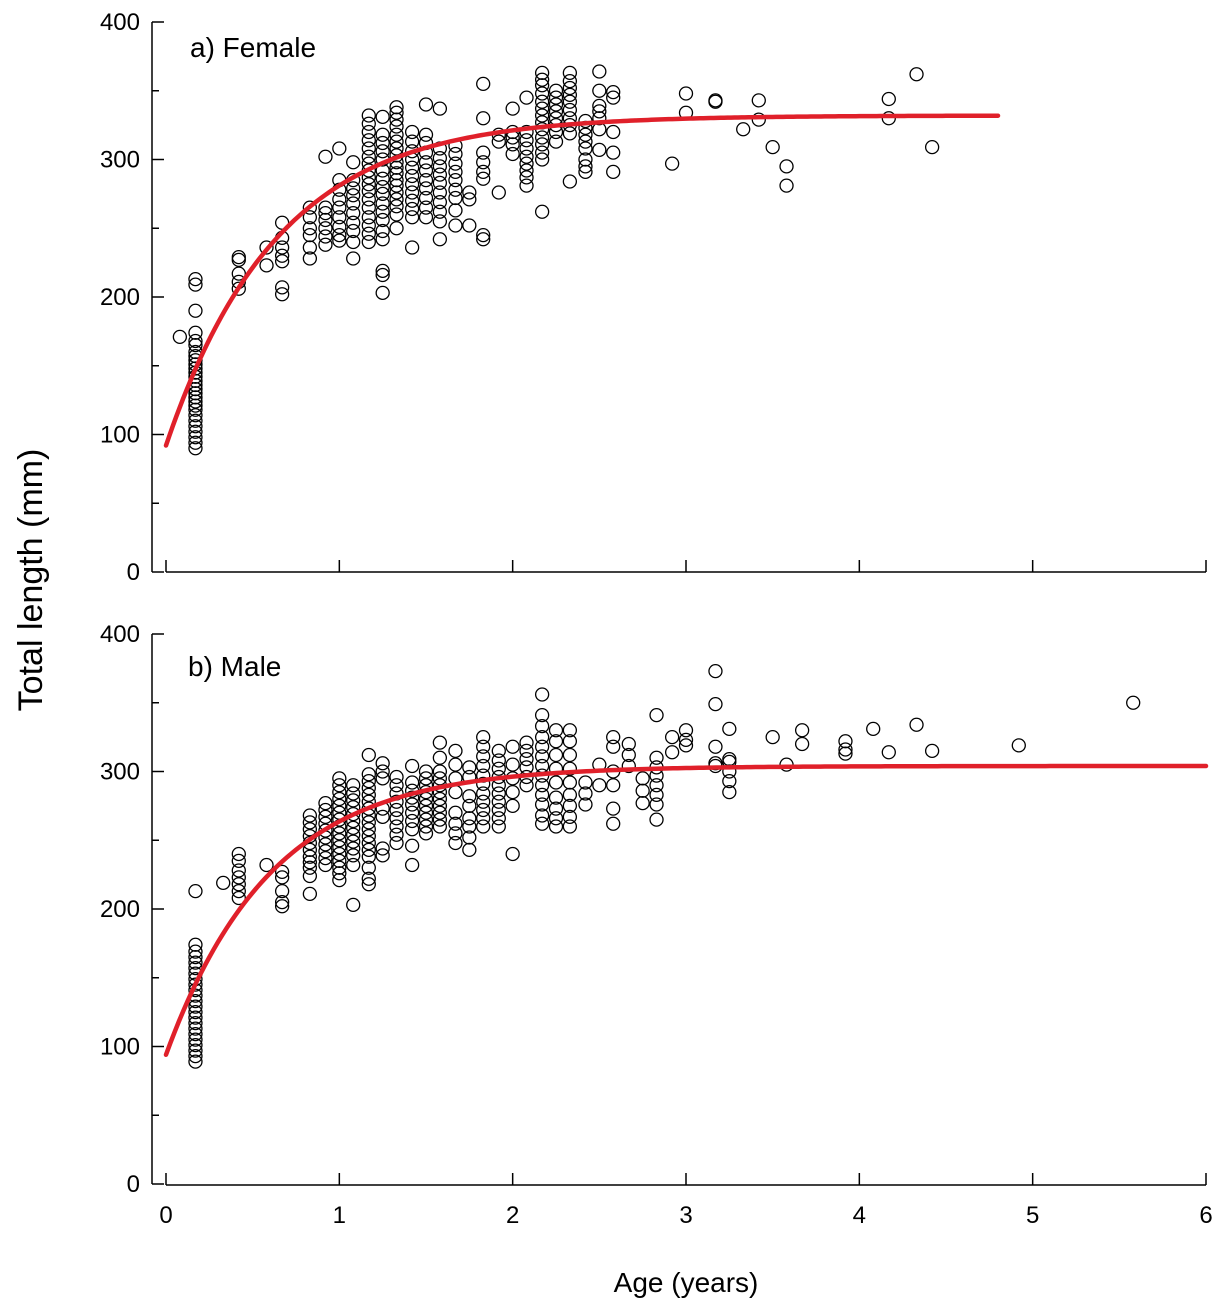  Describe the element at coordinates (120, 22) in the screenshot. I see `y-tick-label: 400` at that location.